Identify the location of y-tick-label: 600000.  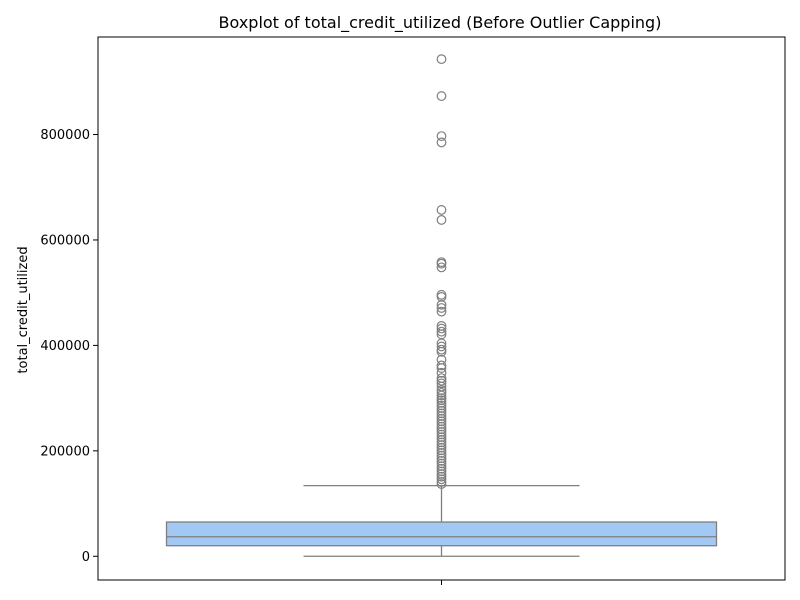
(65, 240).